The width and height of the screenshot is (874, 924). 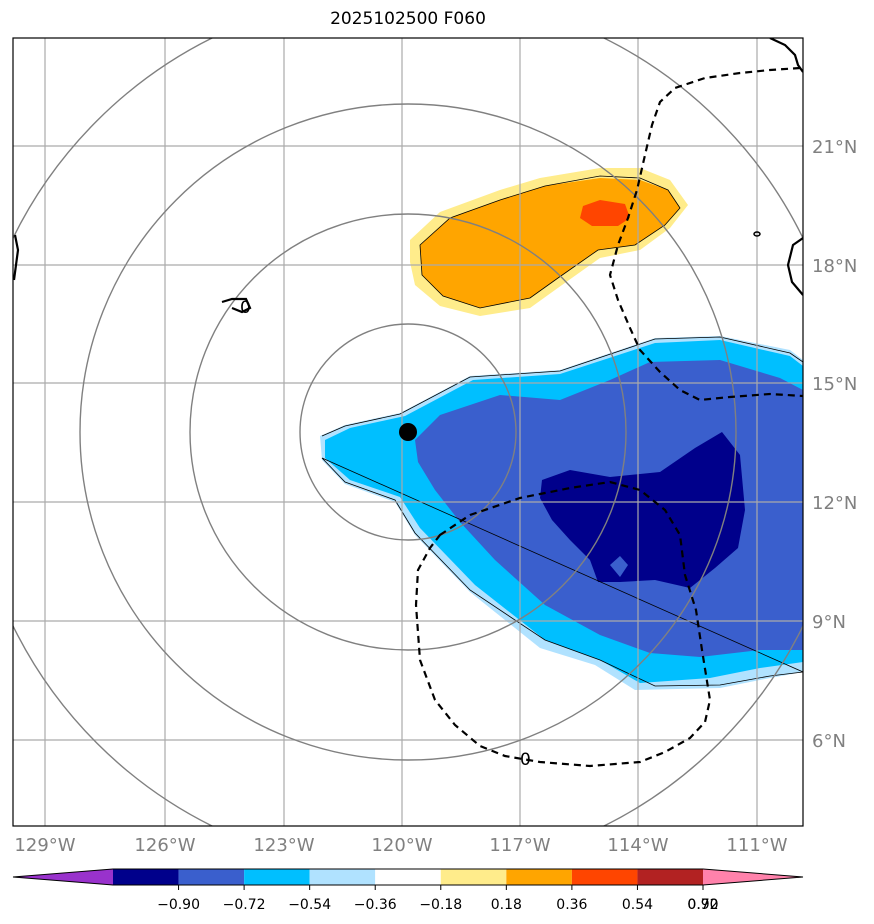 What do you see at coordinates (245, 308) in the screenshot?
I see `contour-label-zero-west: 0` at bounding box center [245, 308].